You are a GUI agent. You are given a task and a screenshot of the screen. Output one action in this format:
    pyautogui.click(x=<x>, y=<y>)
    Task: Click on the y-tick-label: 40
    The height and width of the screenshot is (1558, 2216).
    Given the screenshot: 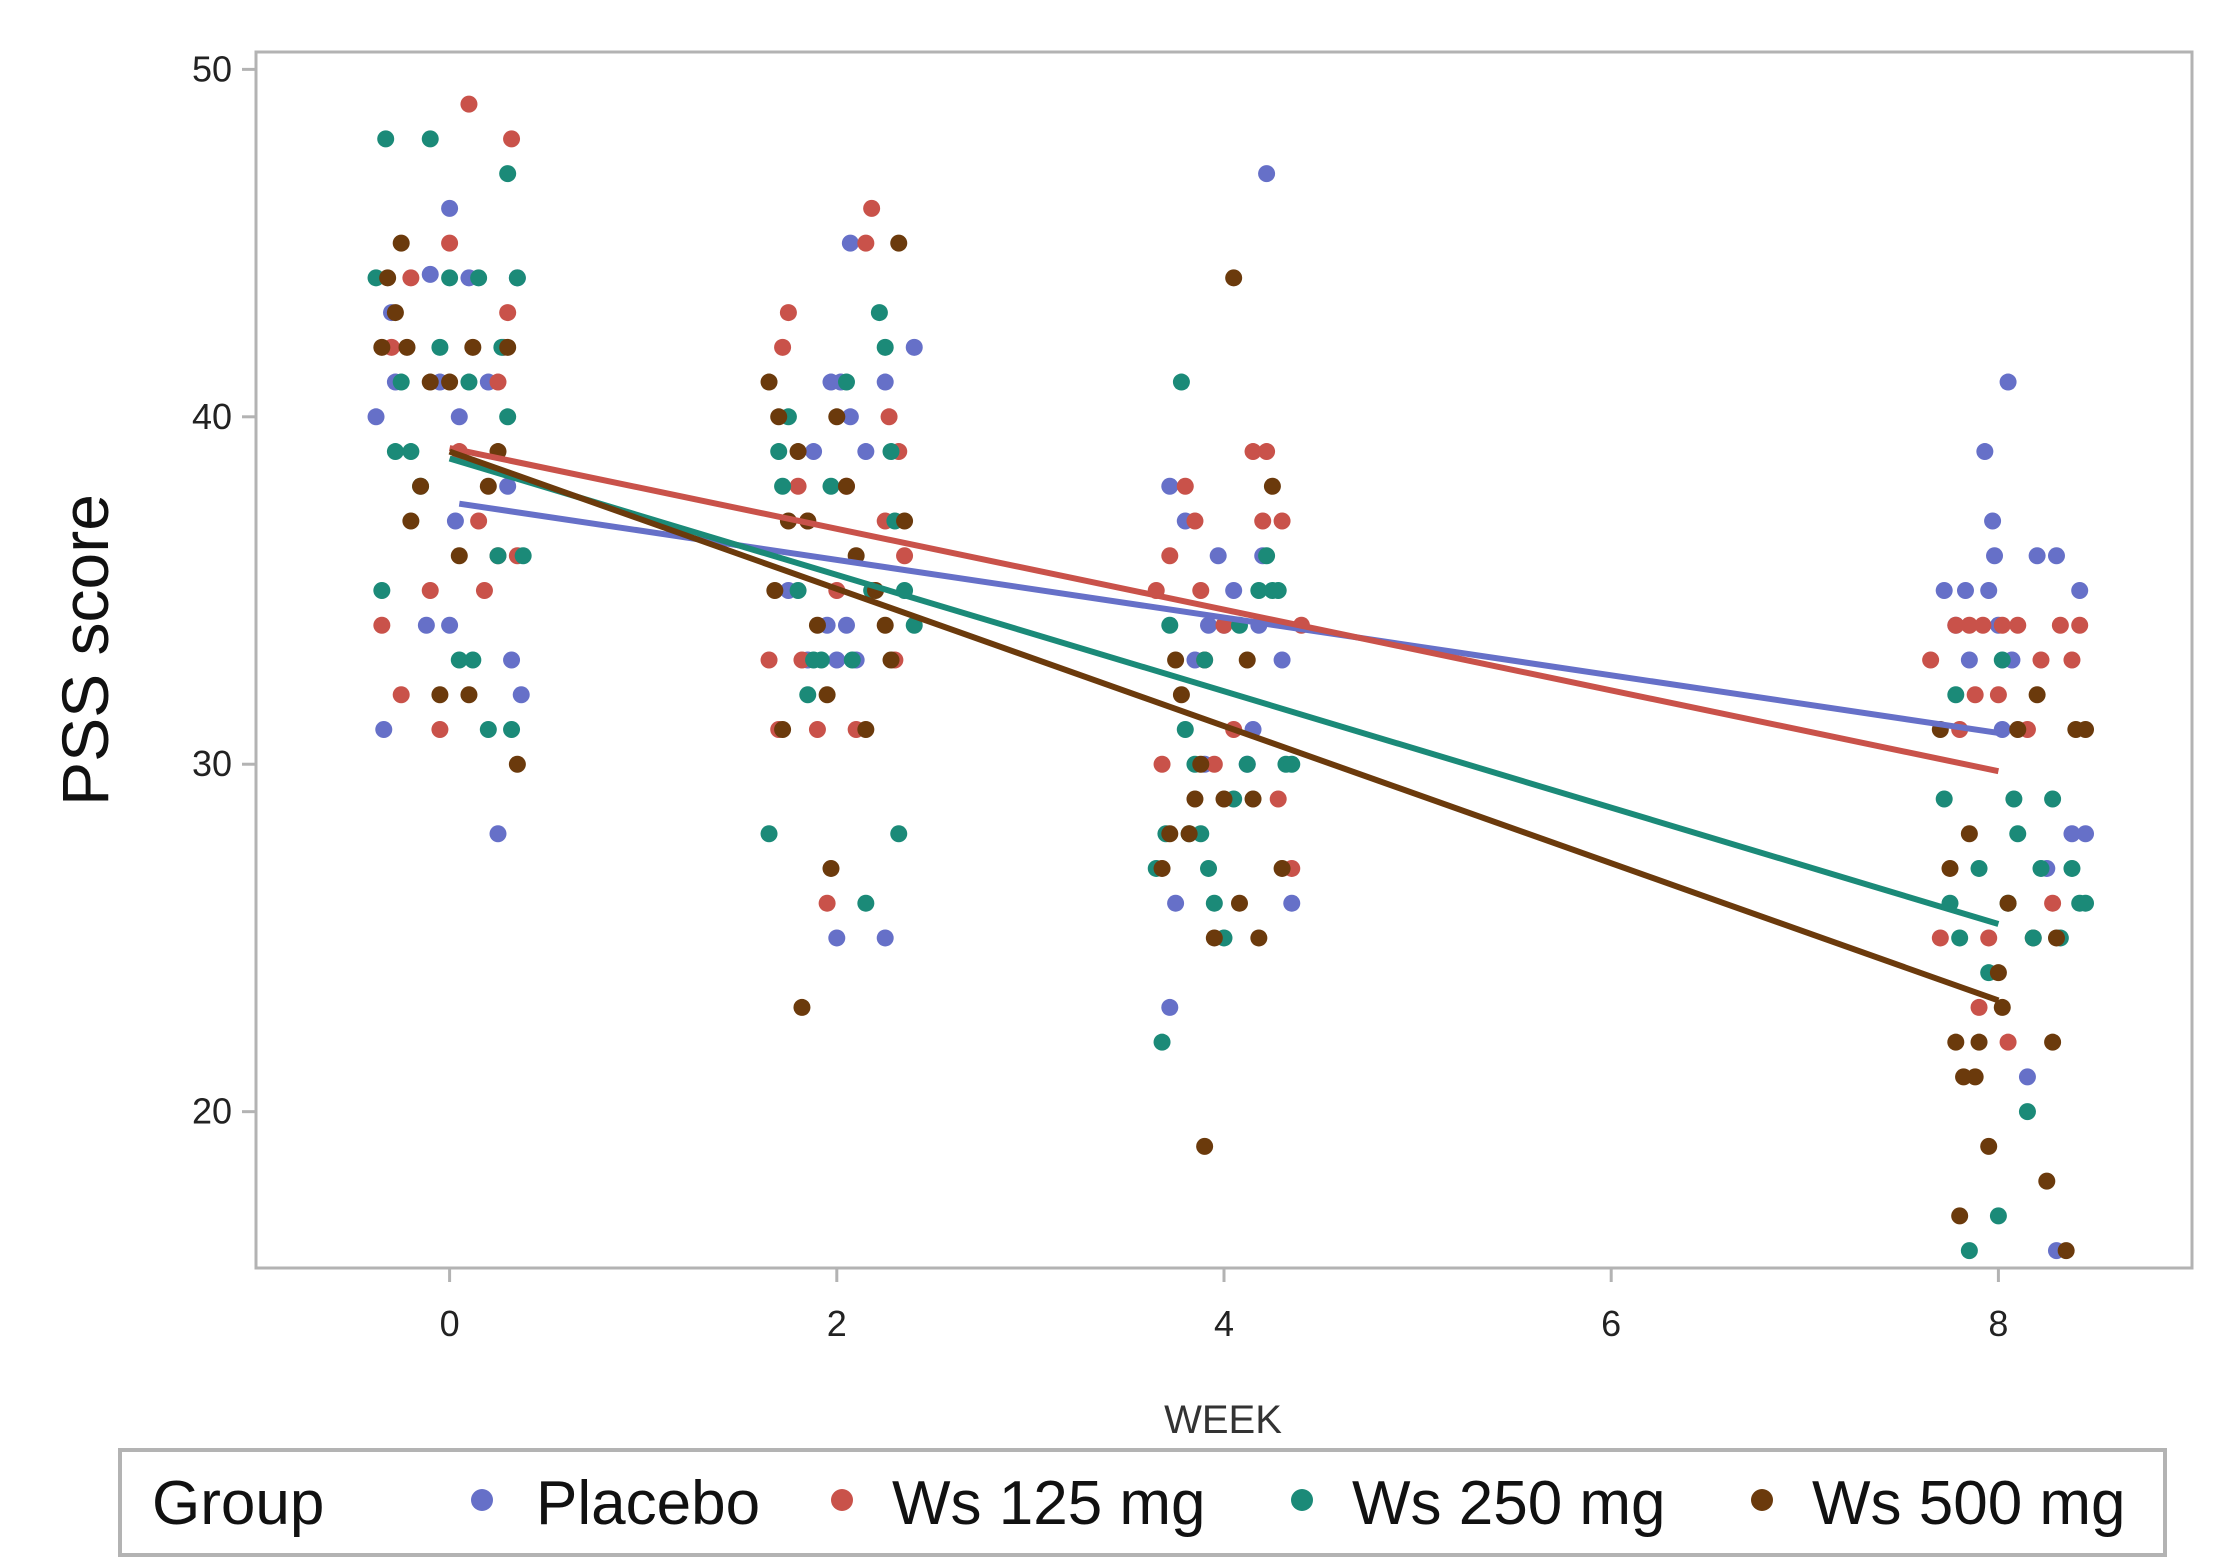 What is the action you would take?
    pyautogui.click(x=212, y=416)
    